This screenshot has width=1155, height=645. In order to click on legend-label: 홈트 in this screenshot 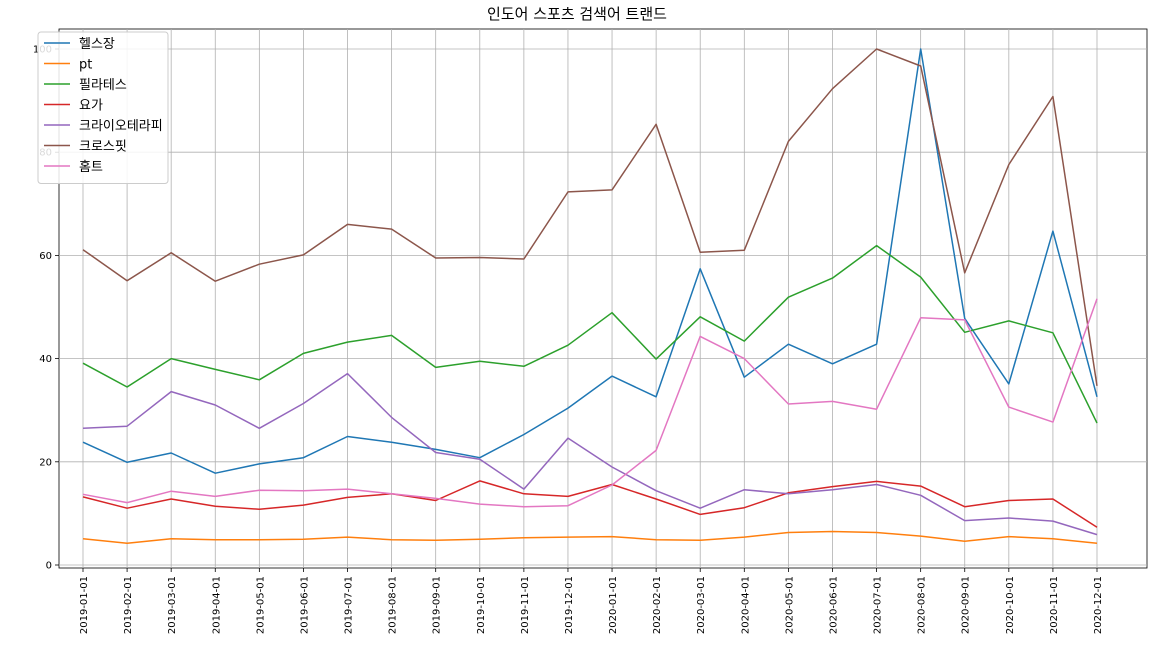, I will do `click(91, 167)`.